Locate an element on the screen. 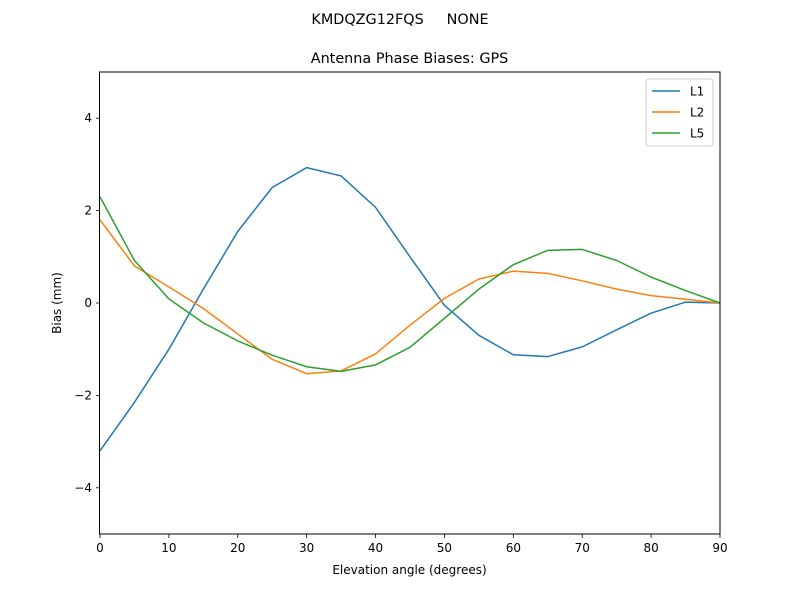 The width and height of the screenshot is (800, 604). x-tick-label: 0 is located at coordinates (100, 548).